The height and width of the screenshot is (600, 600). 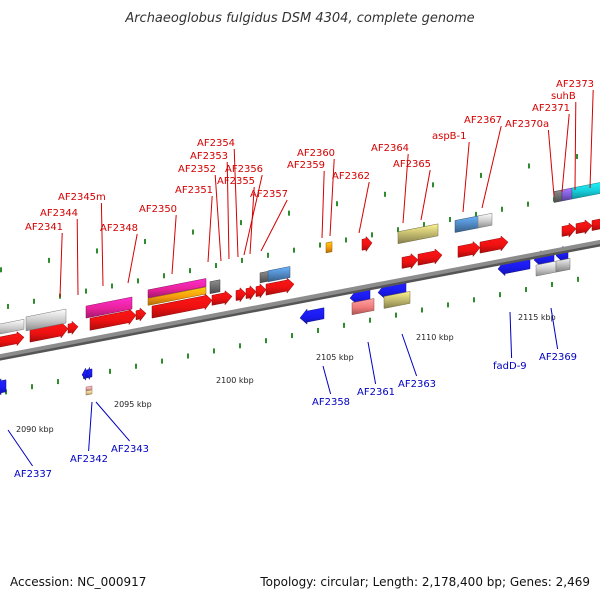 What do you see at coordinates (558, 357) in the screenshot?
I see `reverse-gene-label: AF2369` at bounding box center [558, 357].